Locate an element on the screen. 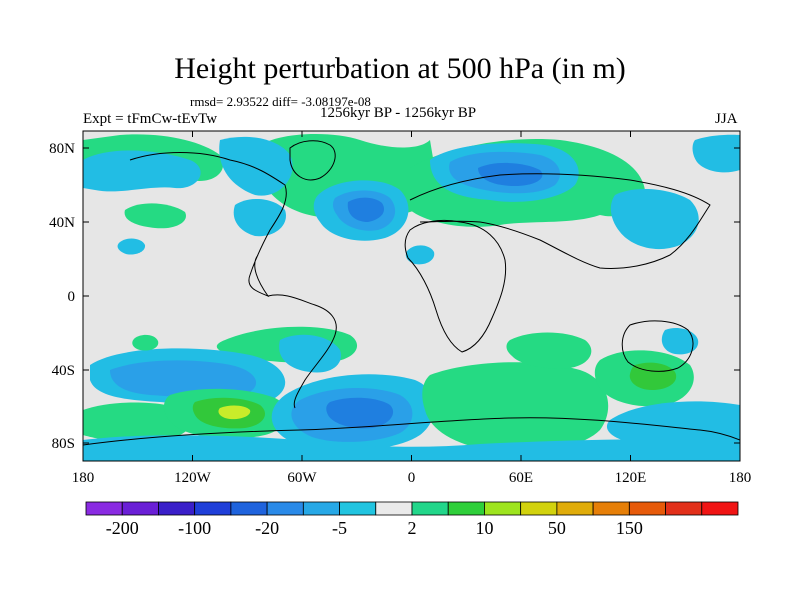 The height and width of the screenshot is (600, 800). cyan-blob-mediterranean is located at coordinates (420, 255).